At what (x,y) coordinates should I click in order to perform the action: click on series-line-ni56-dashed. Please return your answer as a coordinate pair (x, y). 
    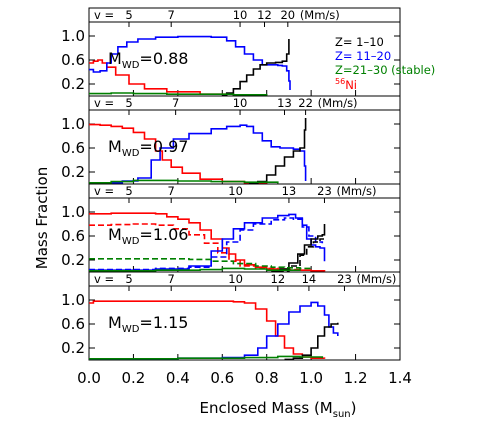
    Looking at the image, I should click on (301, 254).